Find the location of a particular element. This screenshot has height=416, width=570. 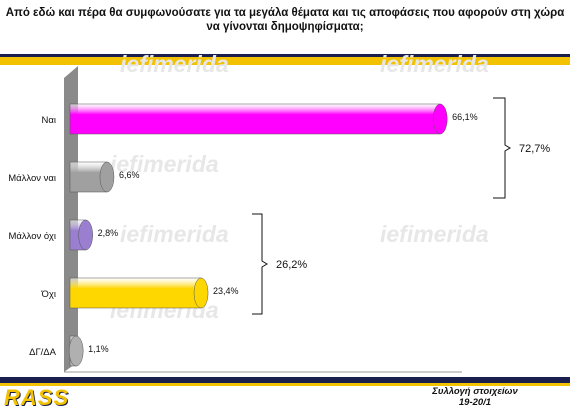

category-label: ΔΓ/ΔΑ is located at coordinates (43, 352).